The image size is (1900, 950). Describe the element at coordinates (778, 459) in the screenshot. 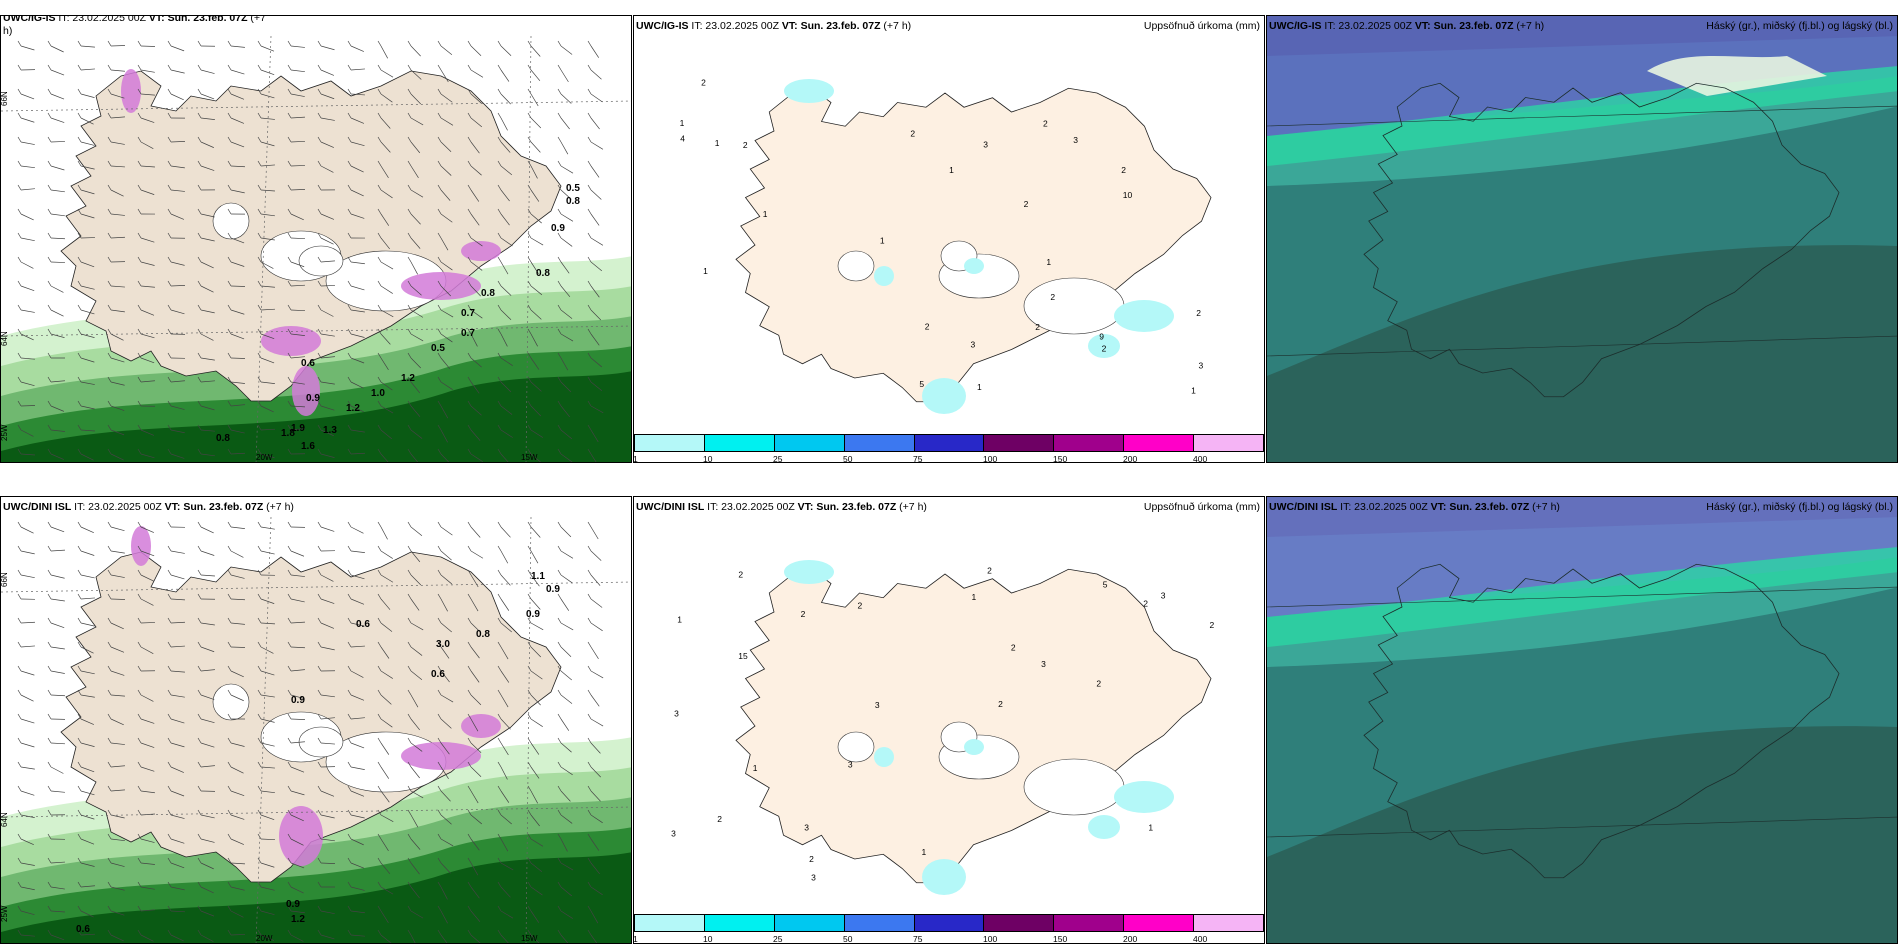

I see `colorbar-tick-label: 25` at that location.